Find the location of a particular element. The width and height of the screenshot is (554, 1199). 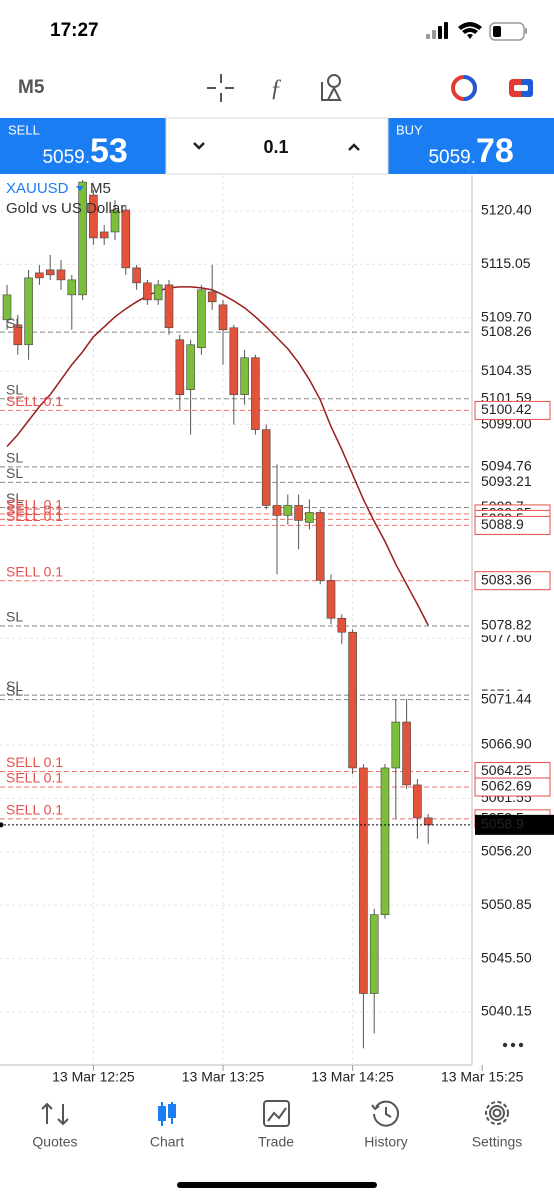

timeframe-button: M5 is located at coordinates (31, 87).